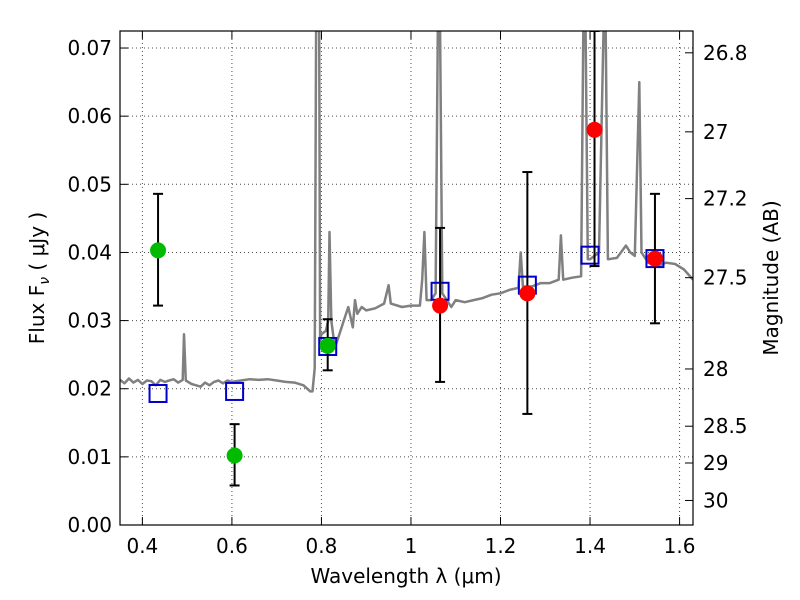  Describe the element at coordinates (89, 252) in the screenshot. I see `y-tick-label: 0.04` at that location.